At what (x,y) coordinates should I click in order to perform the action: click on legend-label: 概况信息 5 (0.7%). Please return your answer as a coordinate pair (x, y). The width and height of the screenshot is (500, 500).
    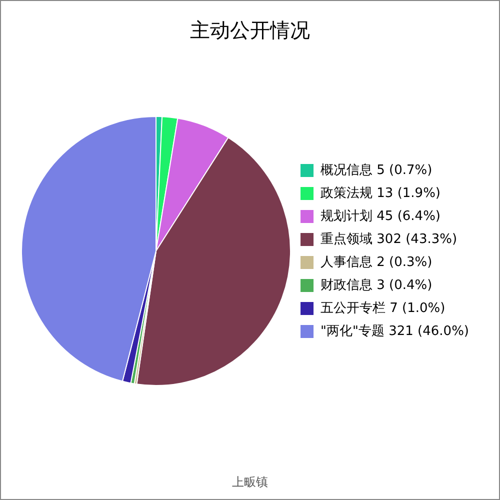
    Looking at the image, I should click on (376, 170).